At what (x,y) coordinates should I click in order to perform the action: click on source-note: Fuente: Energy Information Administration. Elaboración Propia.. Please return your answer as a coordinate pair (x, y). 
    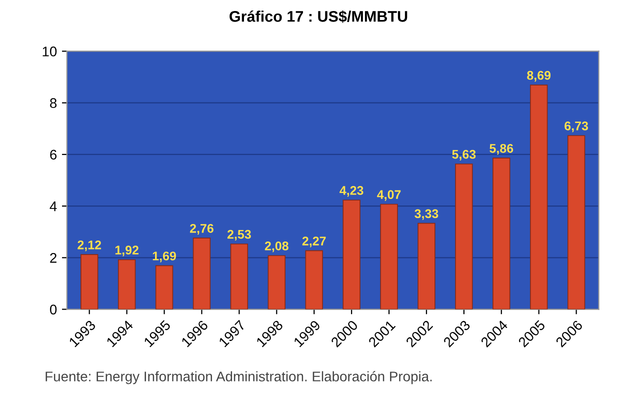
    Looking at the image, I should click on (239, 377).